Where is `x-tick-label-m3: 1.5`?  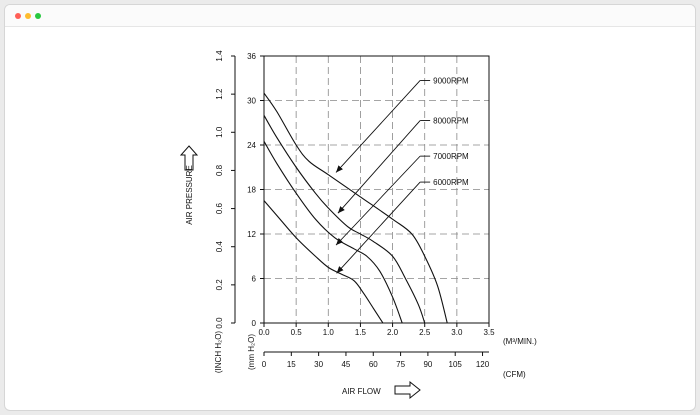
x-tick-label-m3: 1.5 is located at coordinates (361, 332).